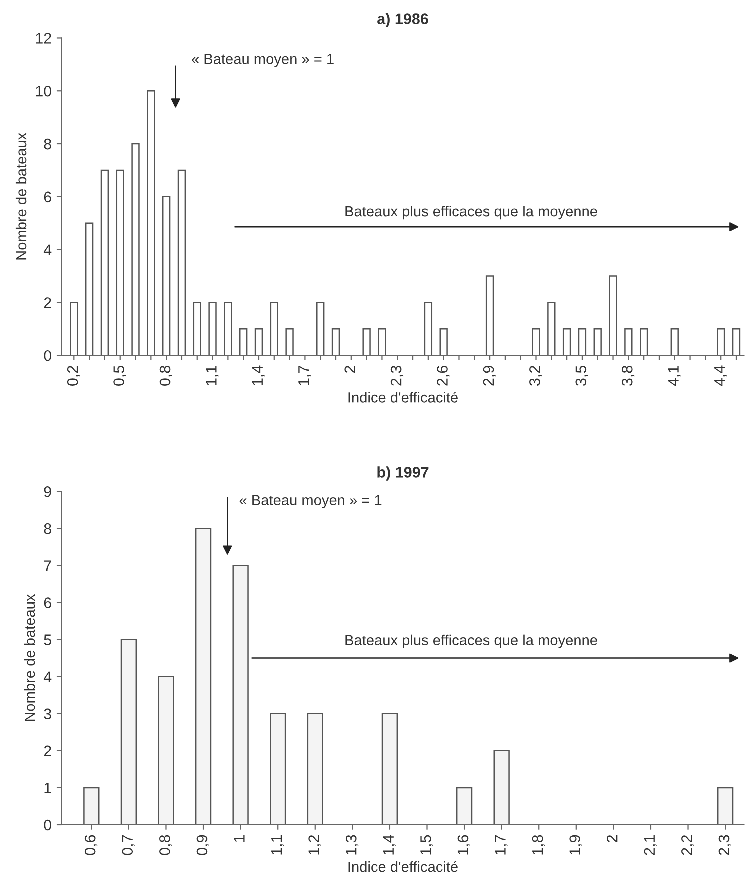  Describe the element at coordinates (403, 473) in the screenshot. I see `chart-title: b) 1997` at that location.